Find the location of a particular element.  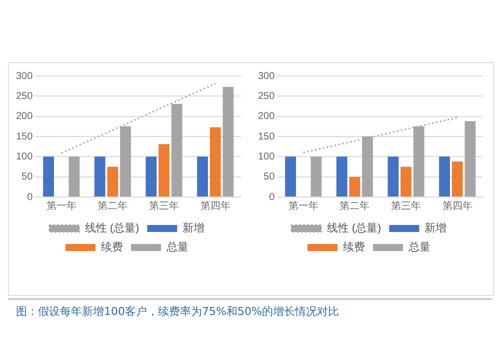

text: 图：假设每年新增100客户，续费率为75%和50%的增长情况对比 is located at coordinates (177, 311).